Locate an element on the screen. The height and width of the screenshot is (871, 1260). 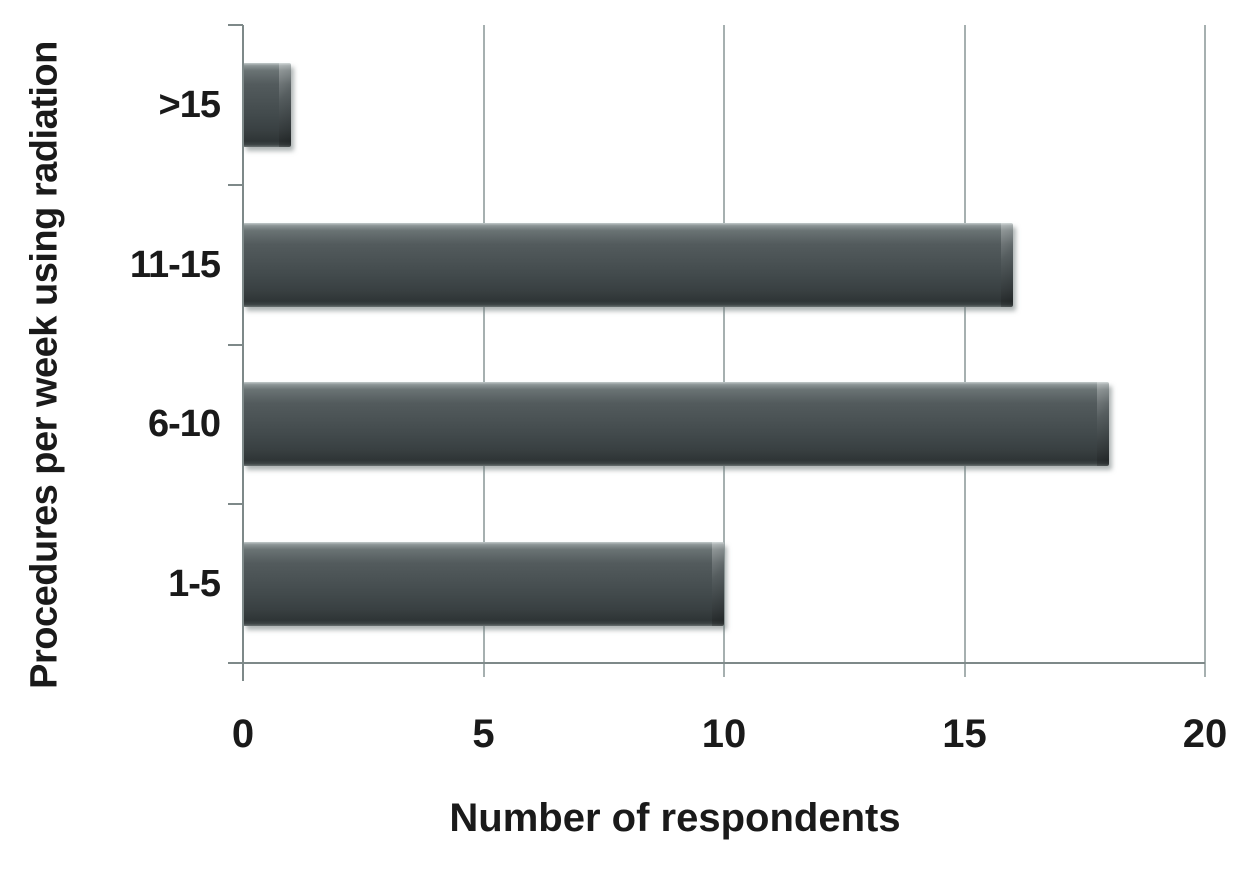
x-tick-label-0: 0 is located at coordinates (243, 734).